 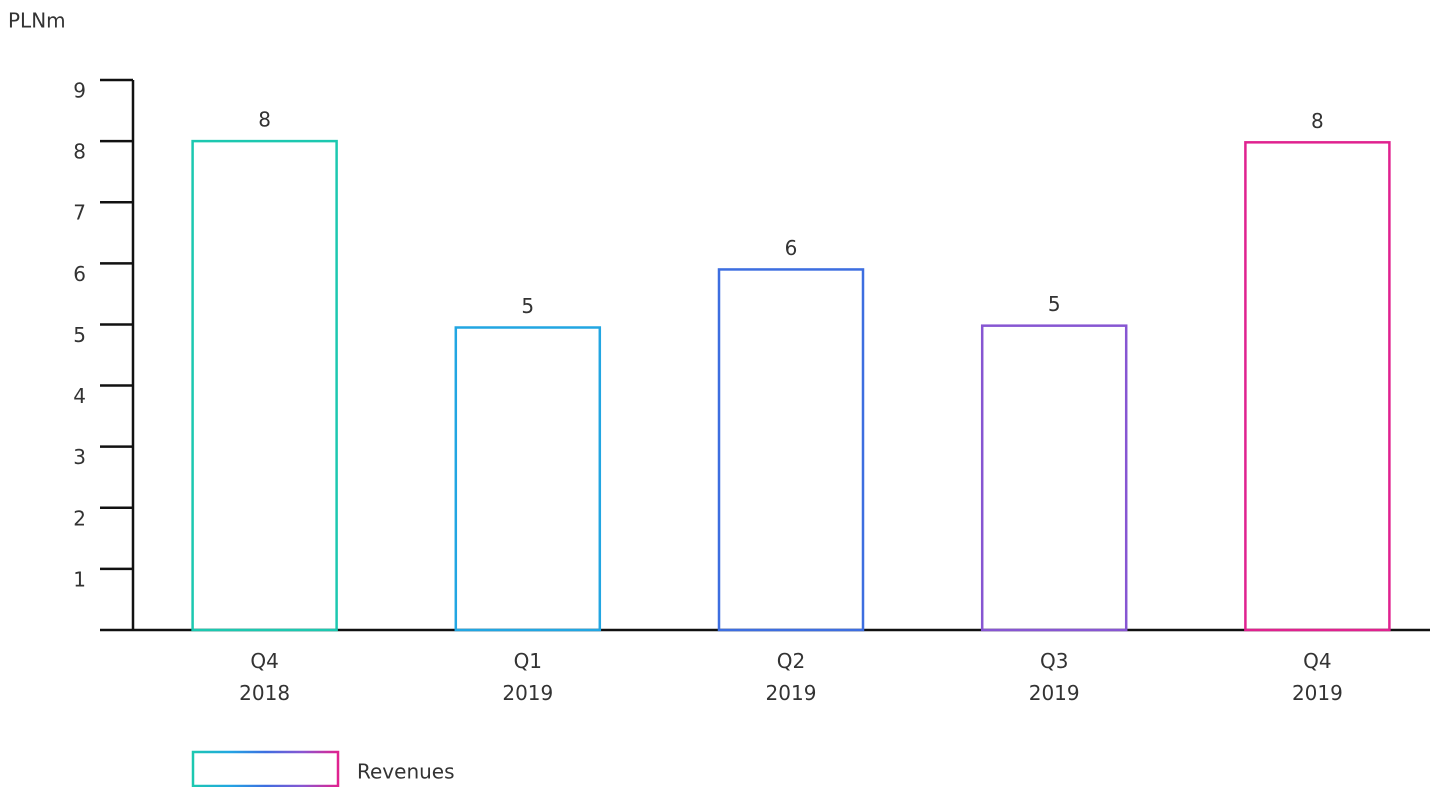 I want to click on y-tick-label: 6, so click(x=79, y=274).